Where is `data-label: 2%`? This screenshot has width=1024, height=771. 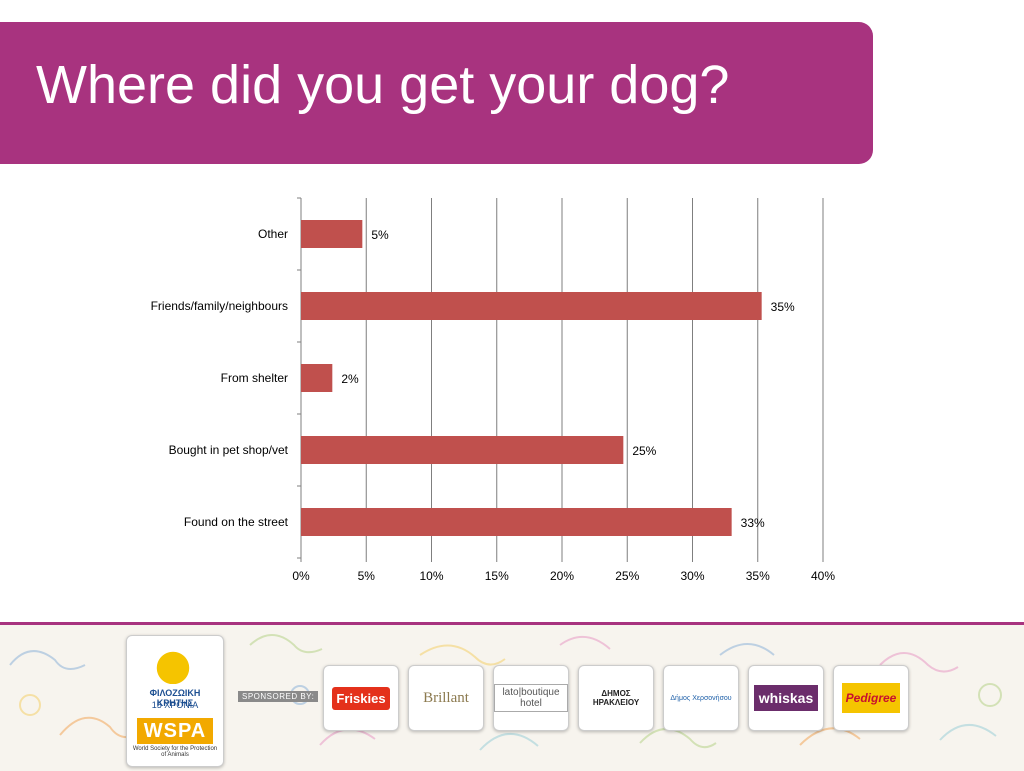 data-label: 2% is located at coordinates (350, 379).